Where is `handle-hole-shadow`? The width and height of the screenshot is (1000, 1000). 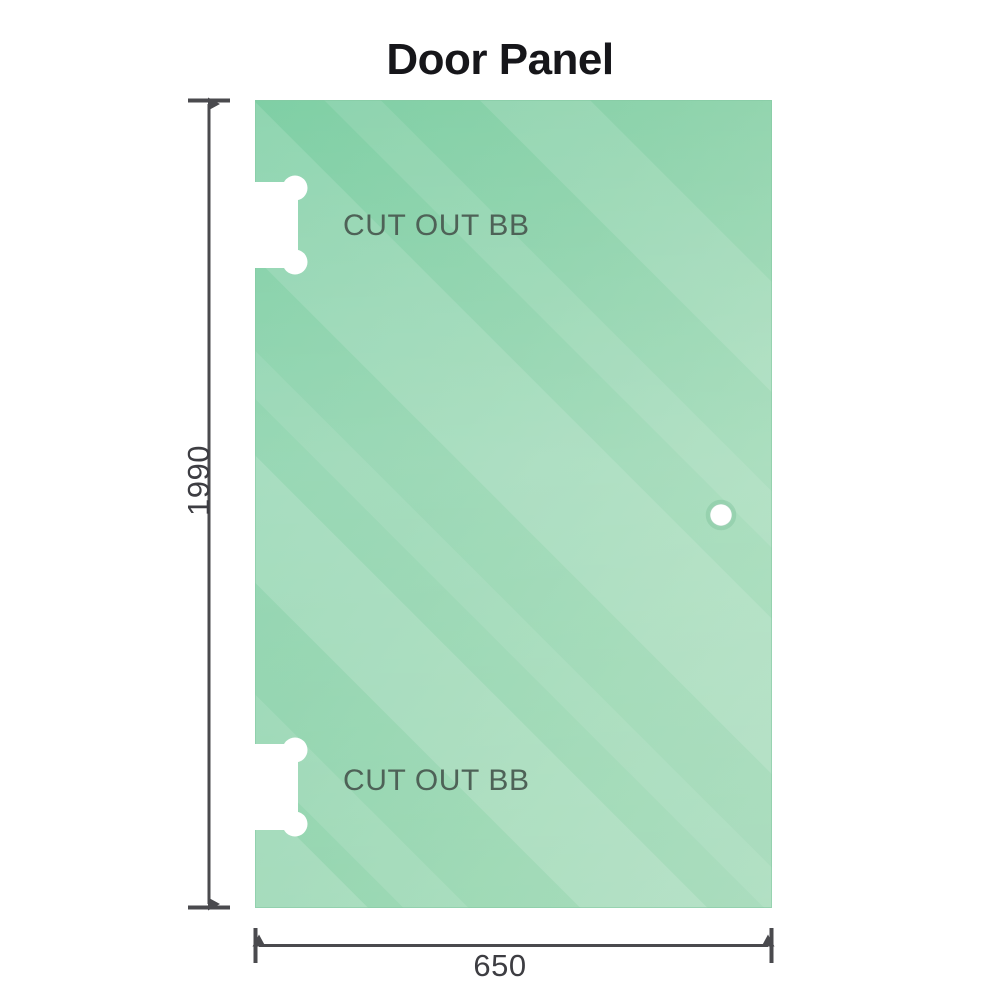
handle-hole-shadow is located at coordinates (721, 515).